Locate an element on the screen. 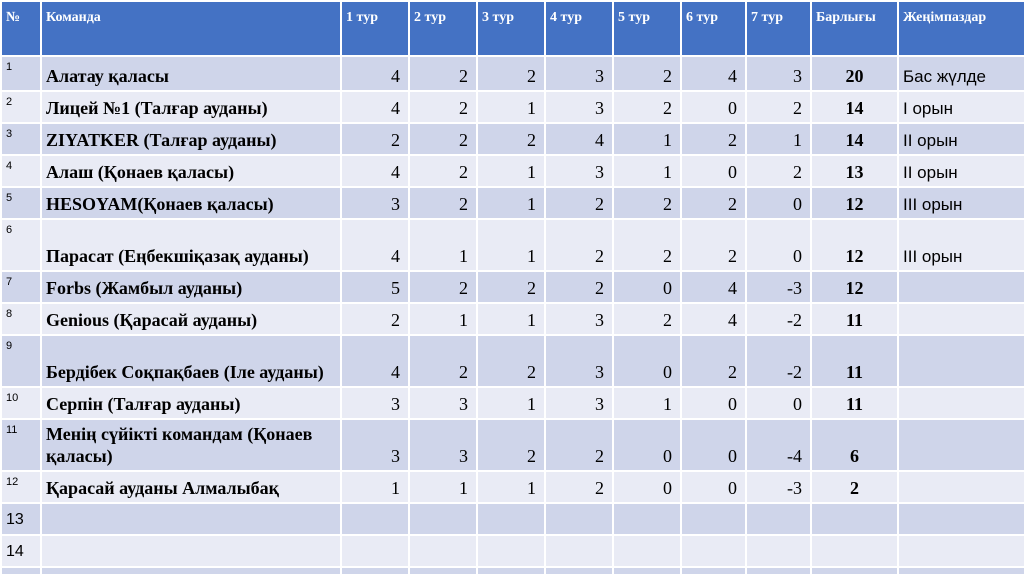  header-cell: 1 тур is located at coordinates (375, 28).